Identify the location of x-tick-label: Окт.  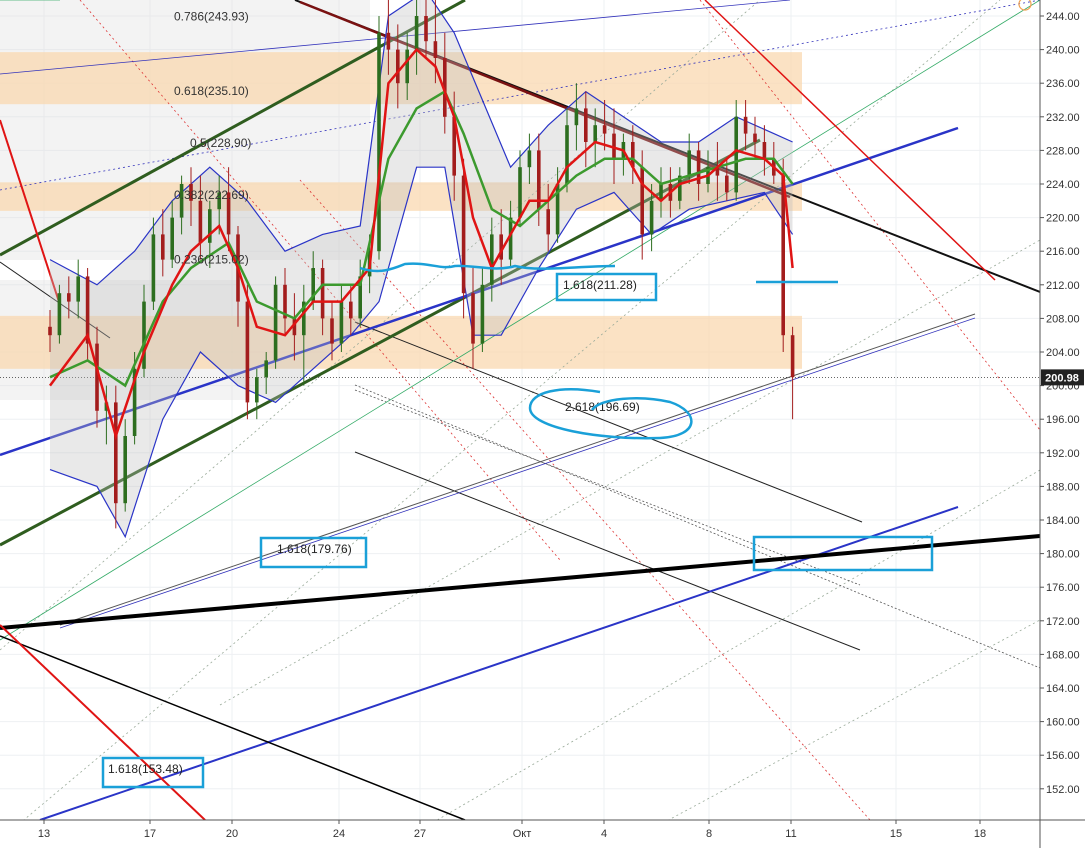
(522, 834).